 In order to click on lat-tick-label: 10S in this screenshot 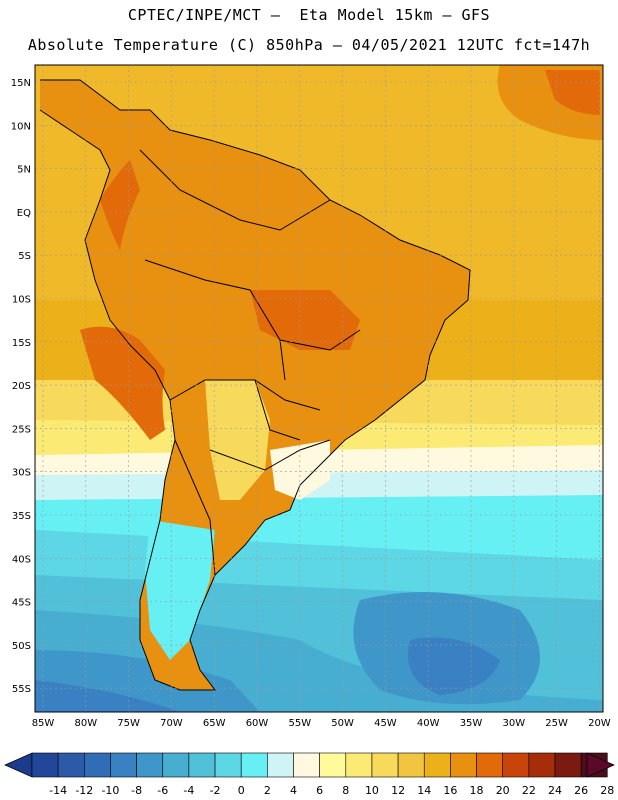, I will do `click(21, 300)`.